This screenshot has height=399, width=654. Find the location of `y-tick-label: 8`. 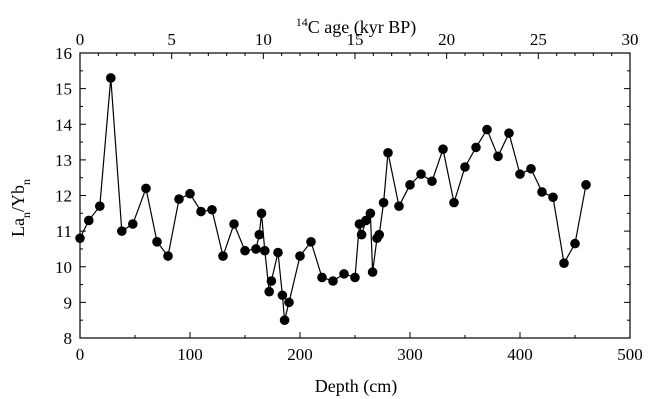

y-tick-label: 8 is located at coordinates (68, 338).